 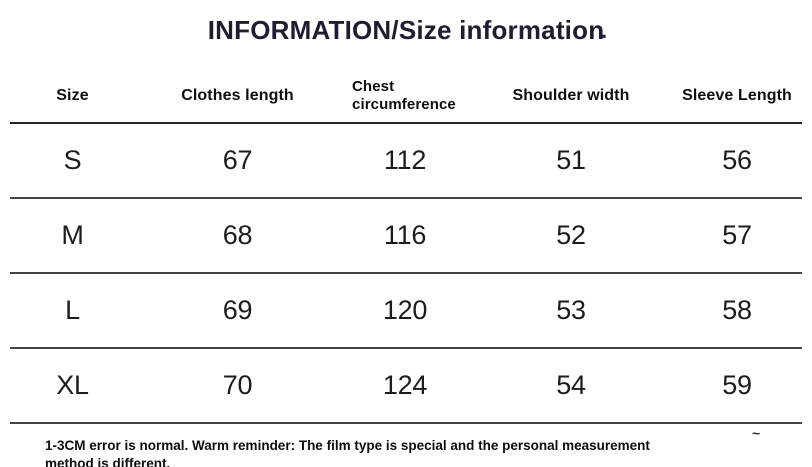 What do you see at coordinates (571, 95) in the screenshot?
I see `header-shoulder-width: Shoulder width` at bounding box center [571, 95].